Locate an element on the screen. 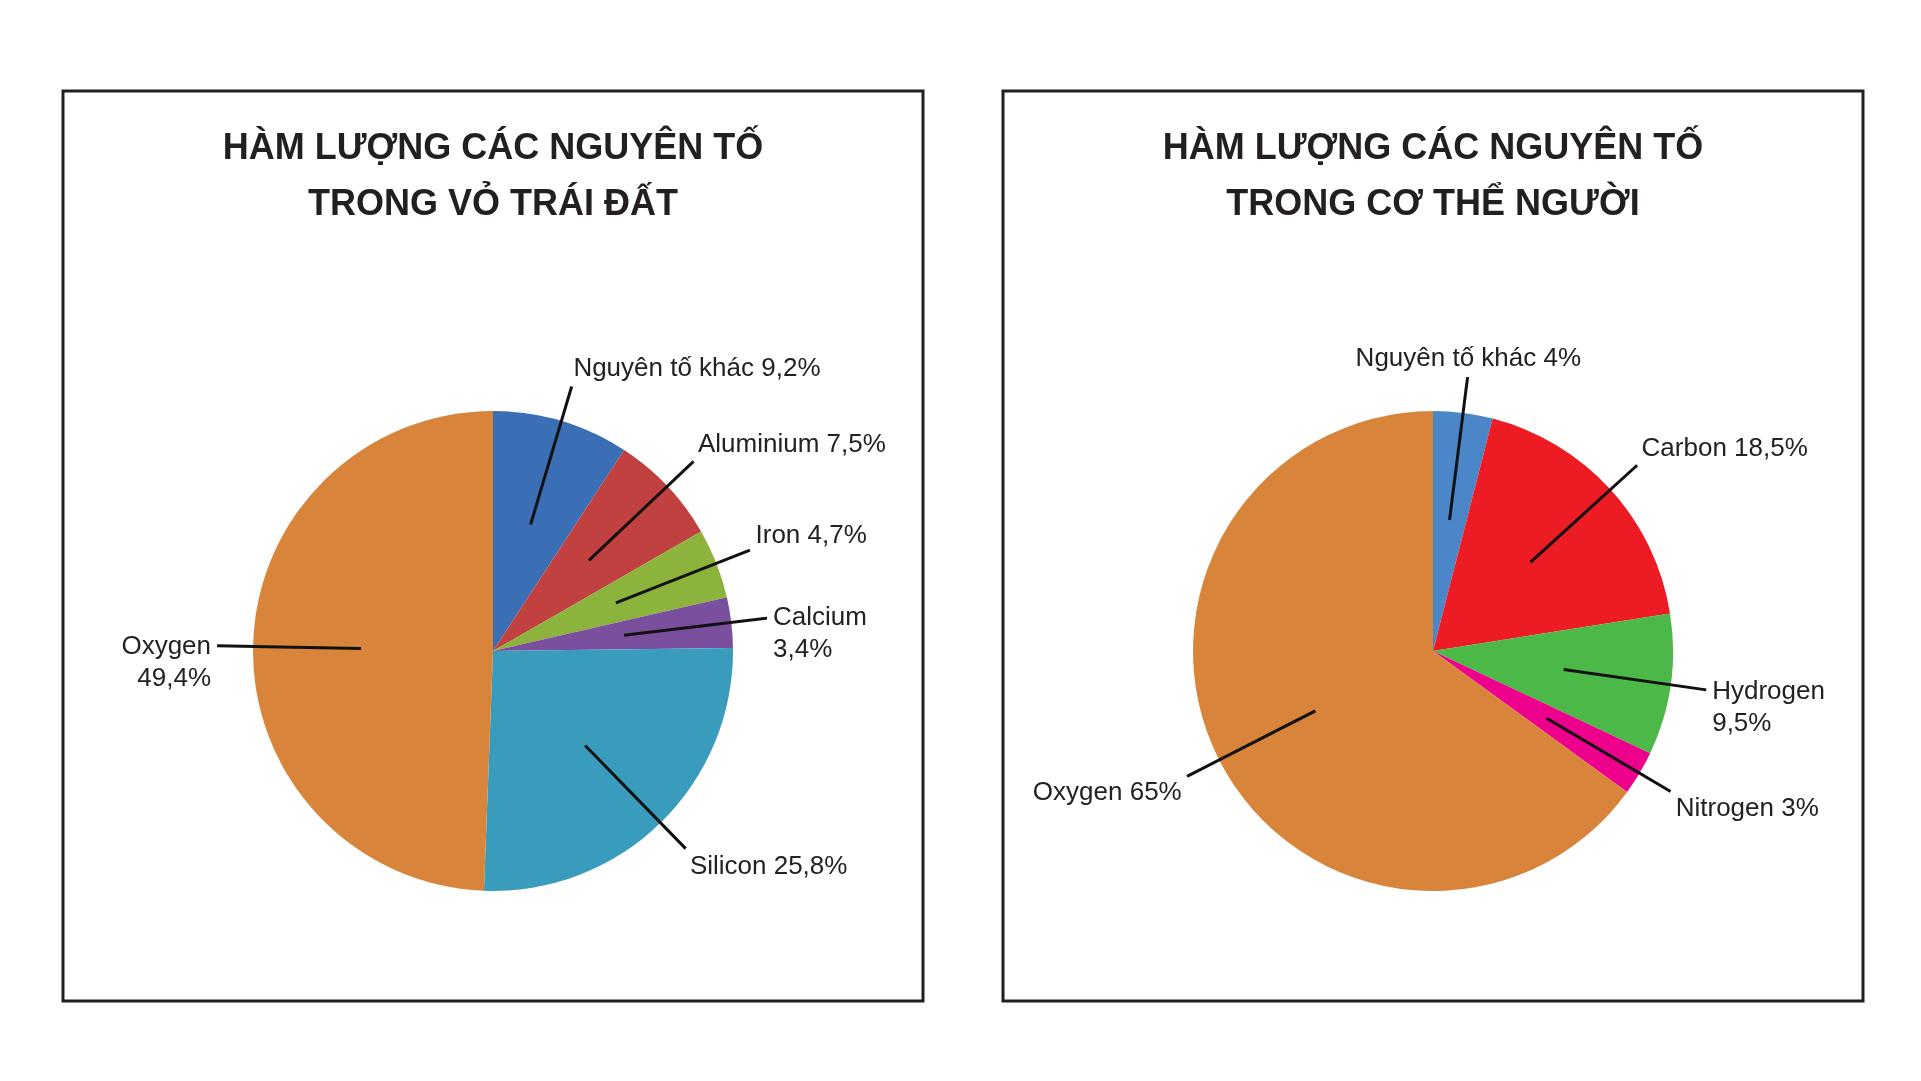  data-label: 49,4% is located at coordinates (174, 676).